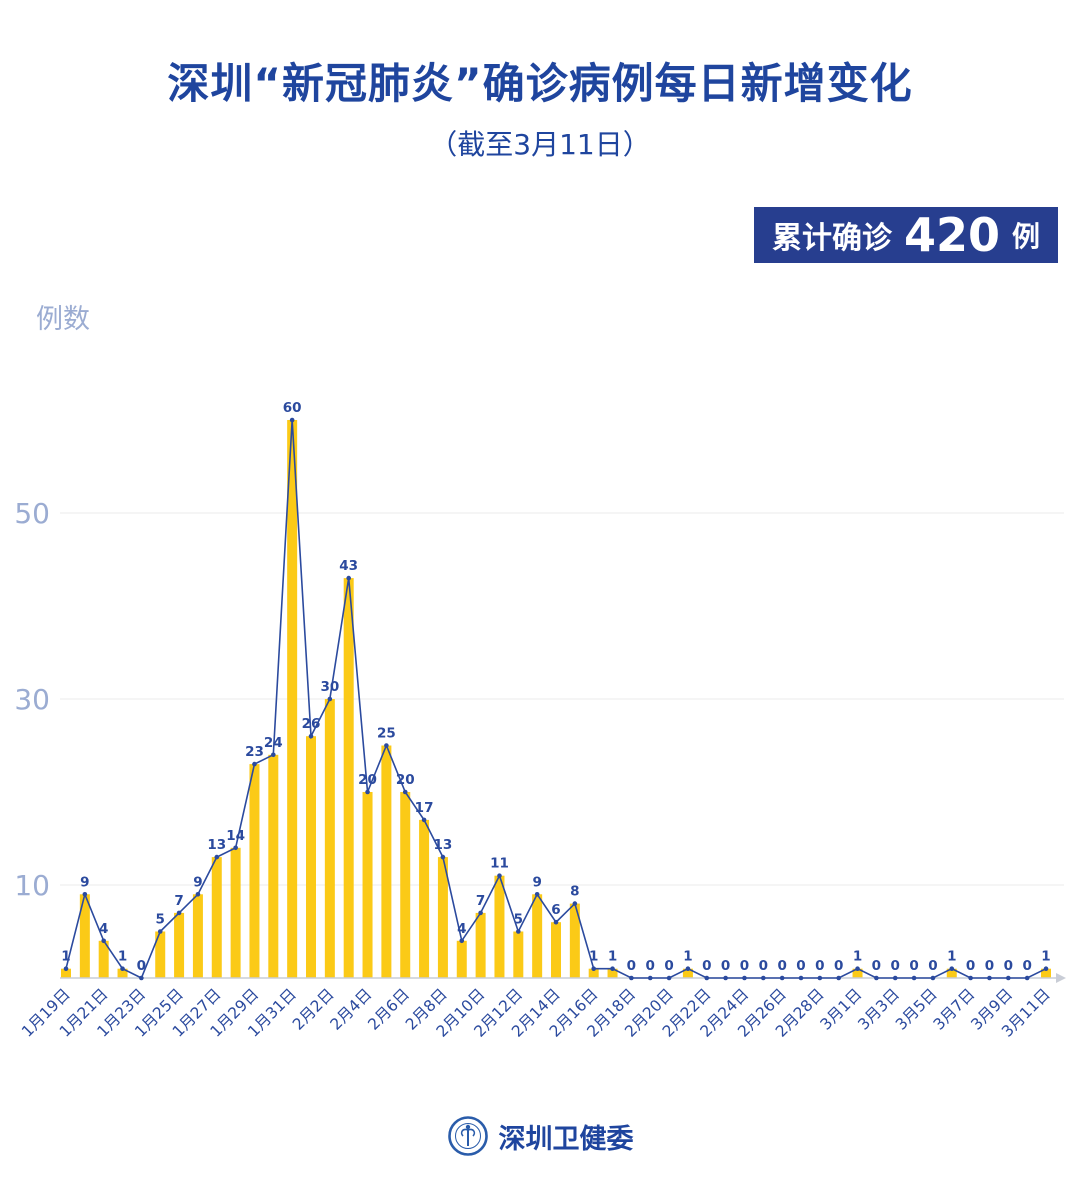 This screenshot has height=1183, width=1080. Describe the element at coordinates (555, 910) in the screenshot. I see `value-label: 6` at that location.